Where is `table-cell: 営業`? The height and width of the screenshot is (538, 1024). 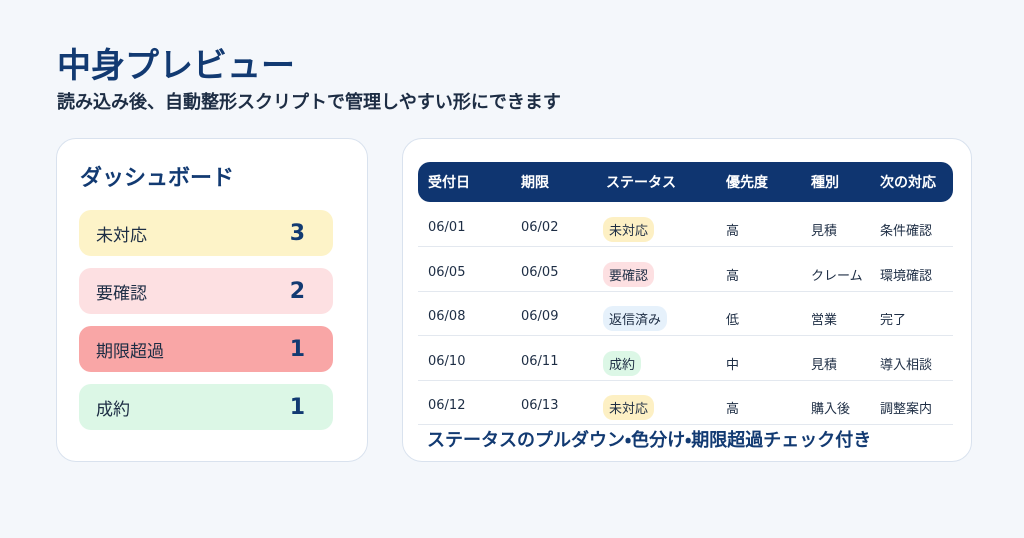
table-cell: 営業 is located at coordinates (824, 320).